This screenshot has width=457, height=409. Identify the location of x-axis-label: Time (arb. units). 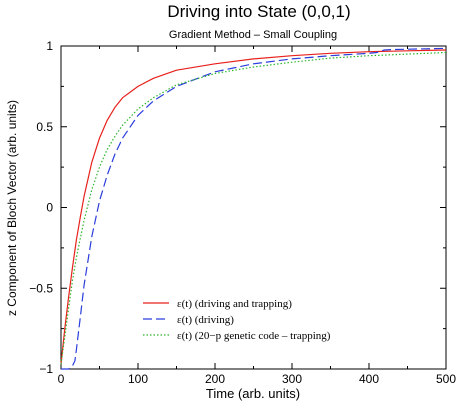
(253, 393).